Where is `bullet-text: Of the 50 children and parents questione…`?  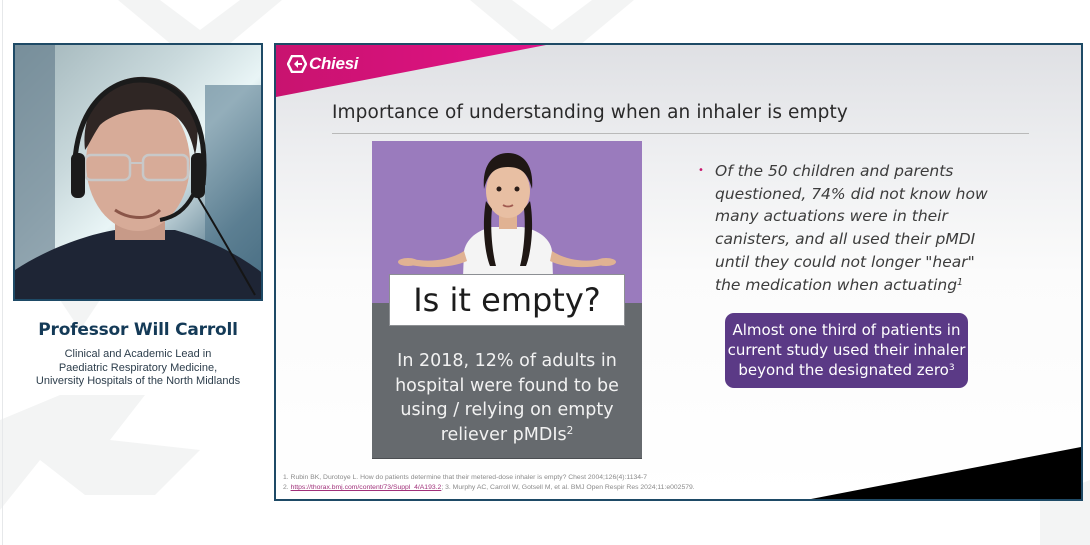
bullet-text: Of the 50 children and parents questione… is located at coordinates (875, 228).